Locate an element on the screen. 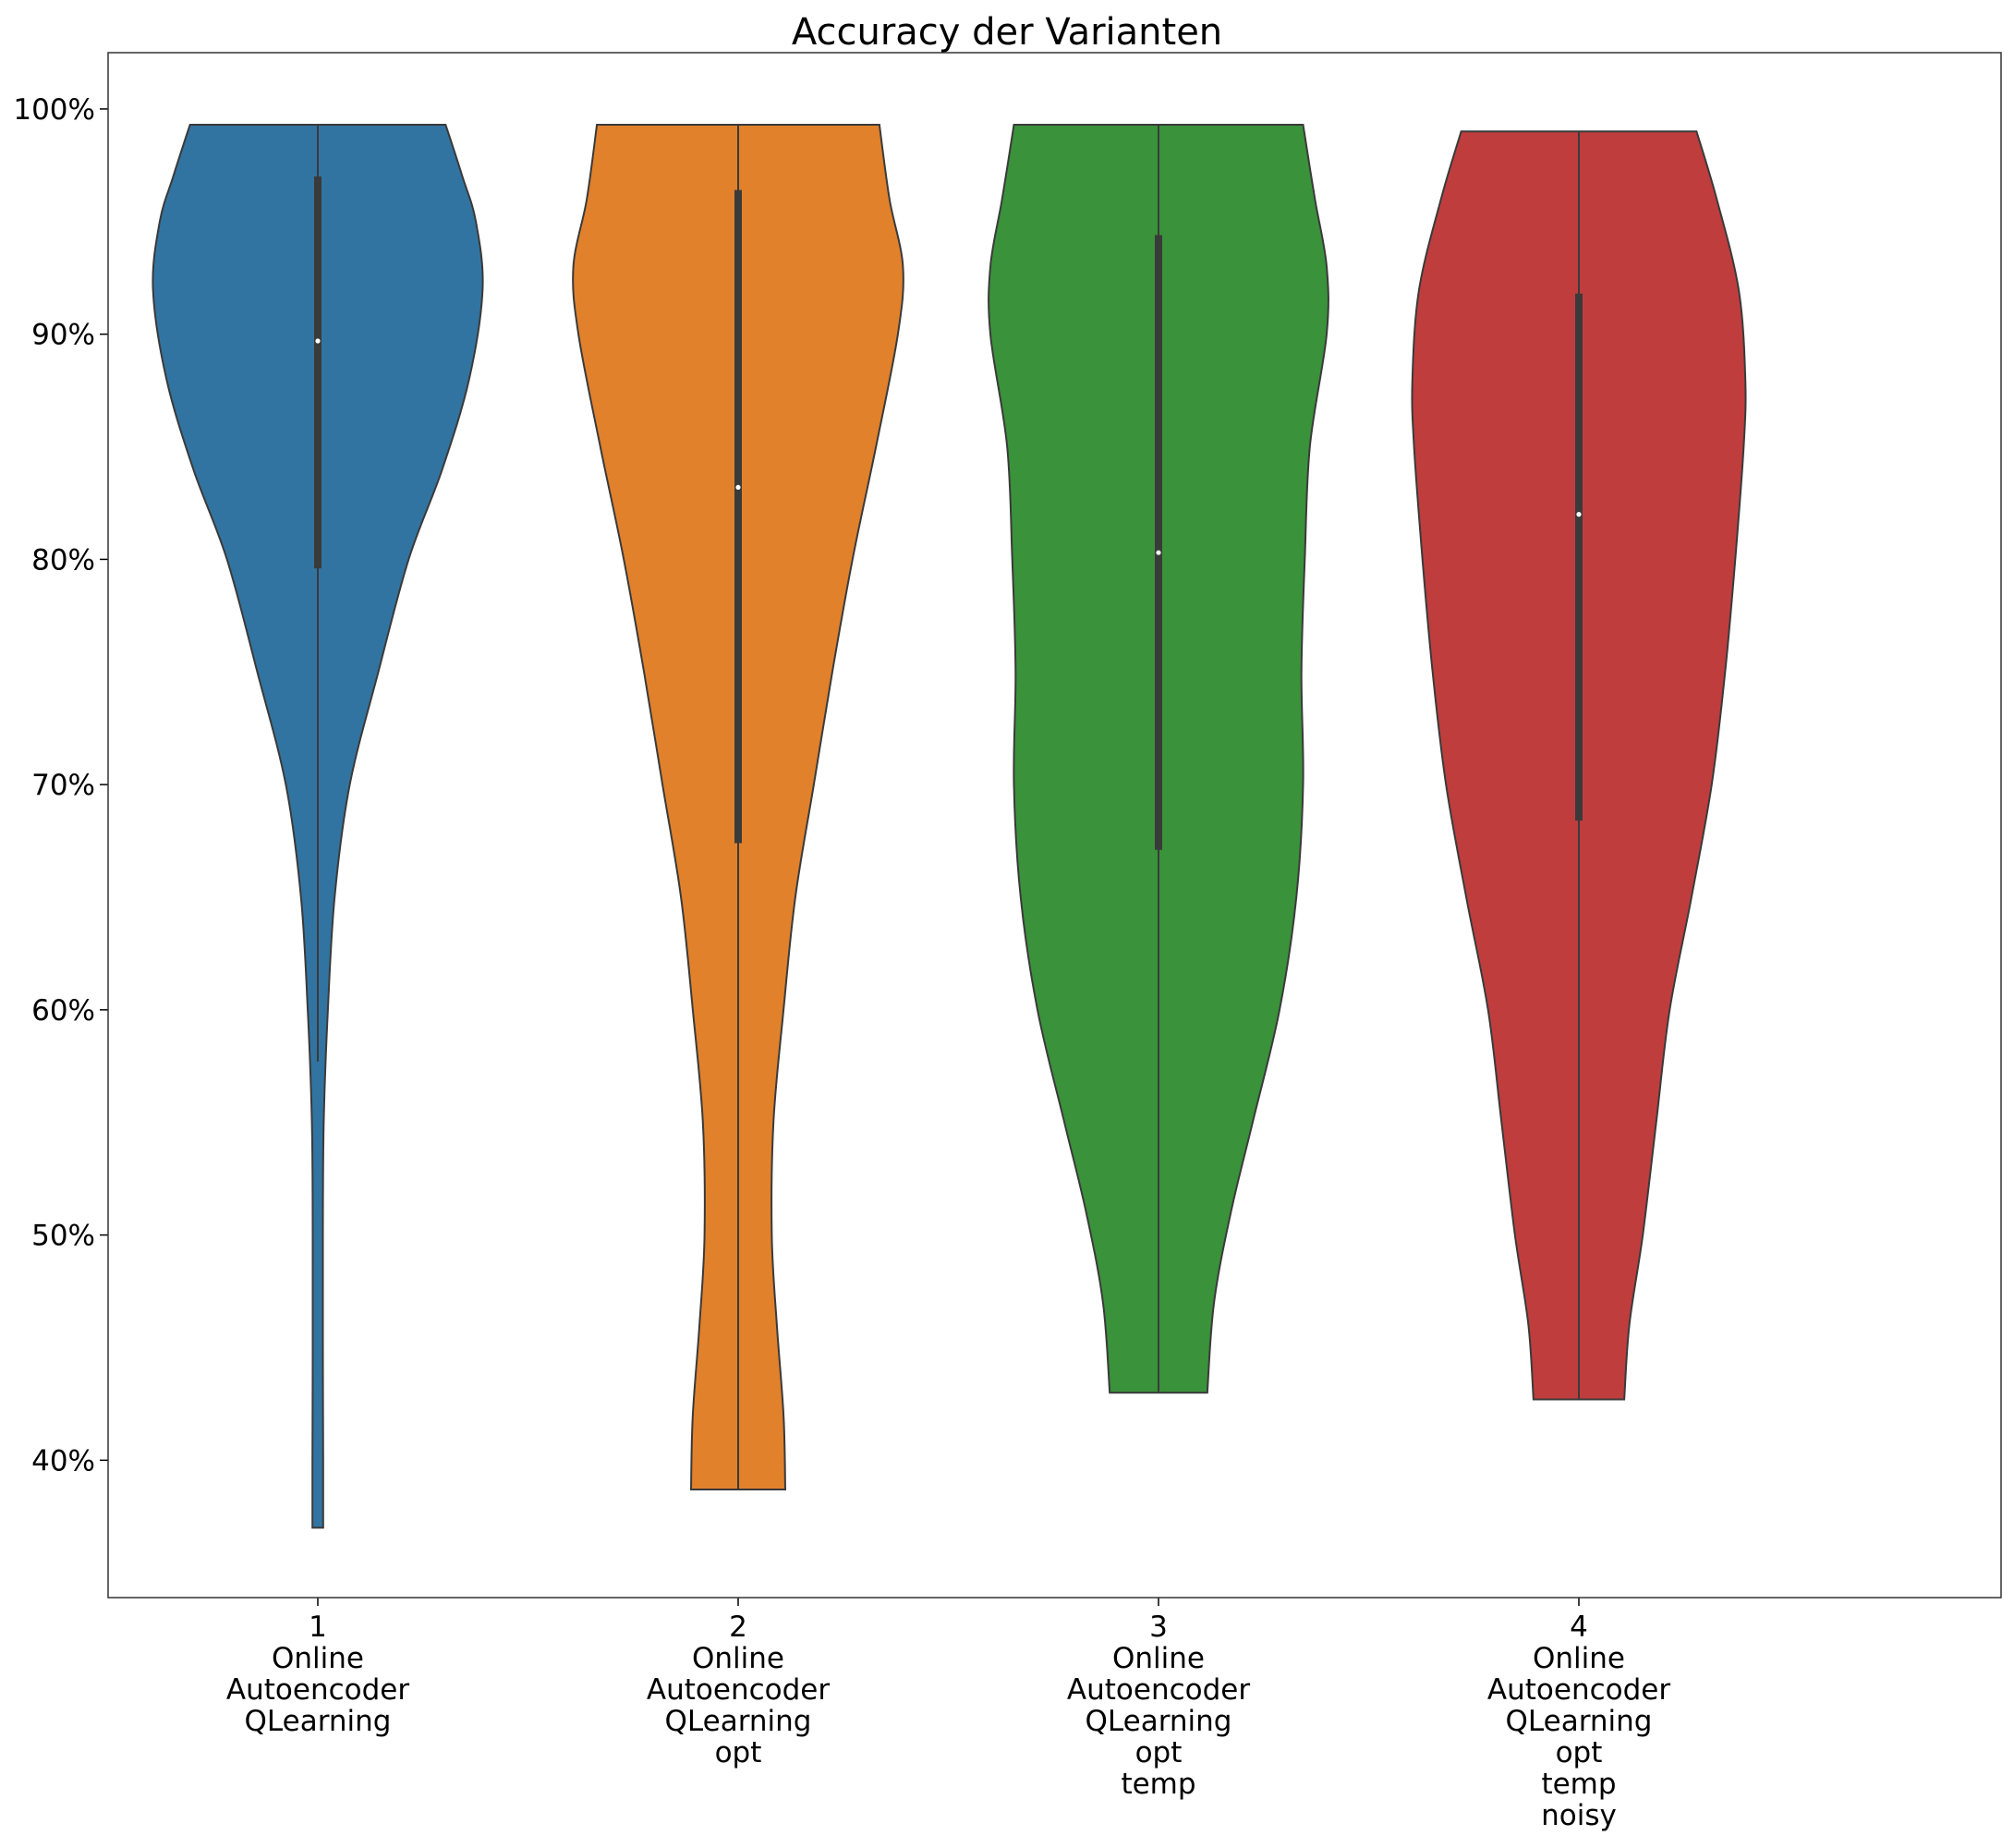 This screenshot has height=1848, width=2014. x-tick-label: 4 is located at coordinates (1579, 1627).